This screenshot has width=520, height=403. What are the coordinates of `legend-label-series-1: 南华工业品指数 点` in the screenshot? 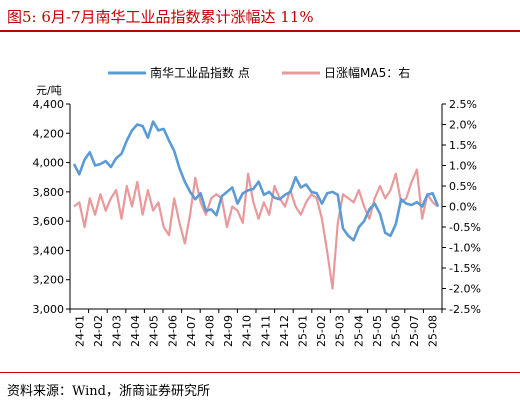 It's located at (200, 72).